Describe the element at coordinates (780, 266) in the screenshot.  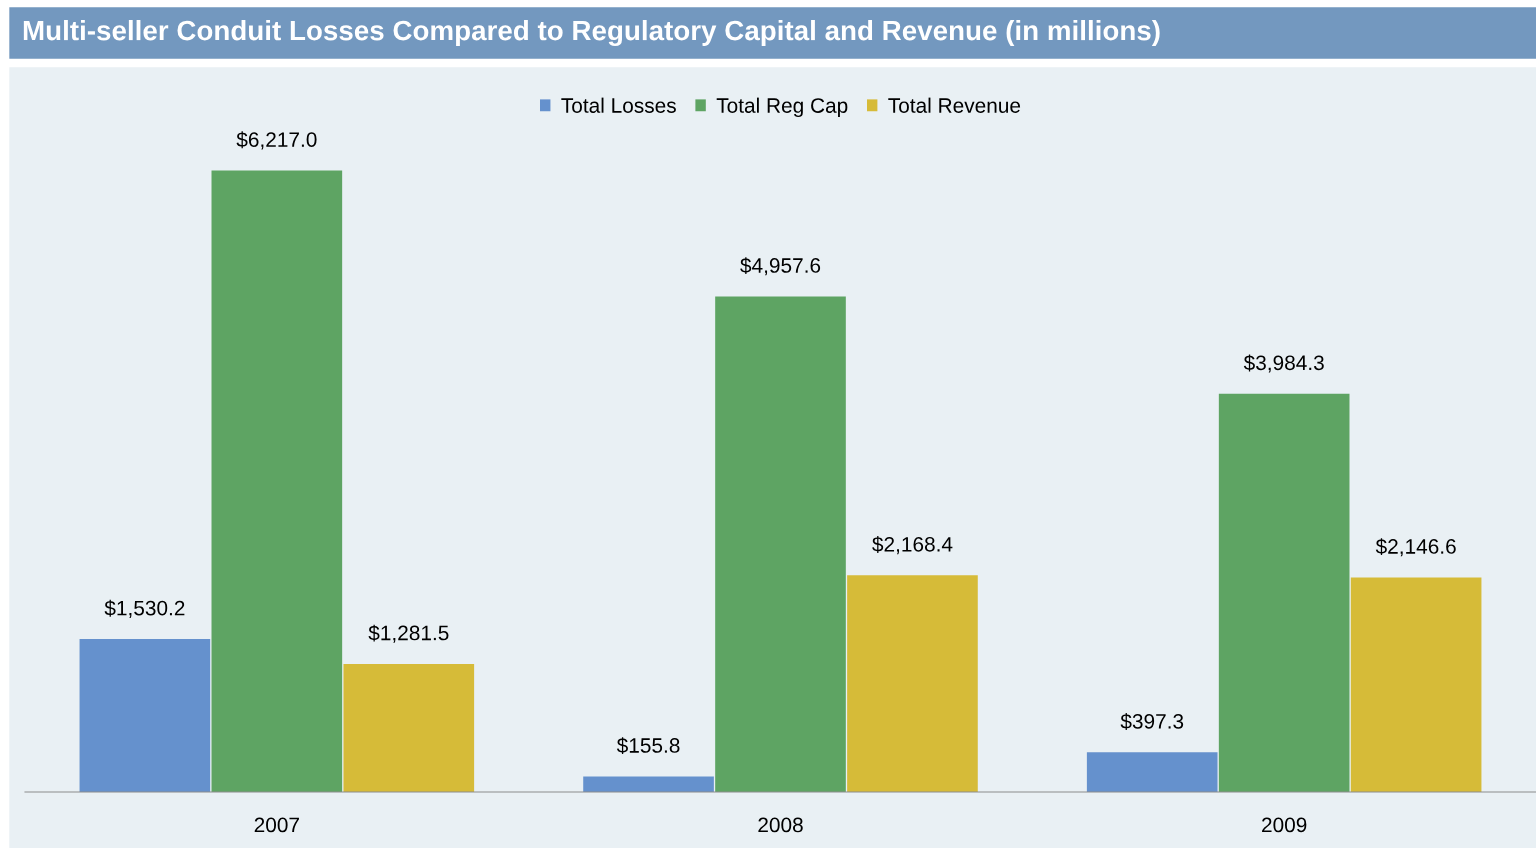
I see `data-label: $4,957.6` at that location.